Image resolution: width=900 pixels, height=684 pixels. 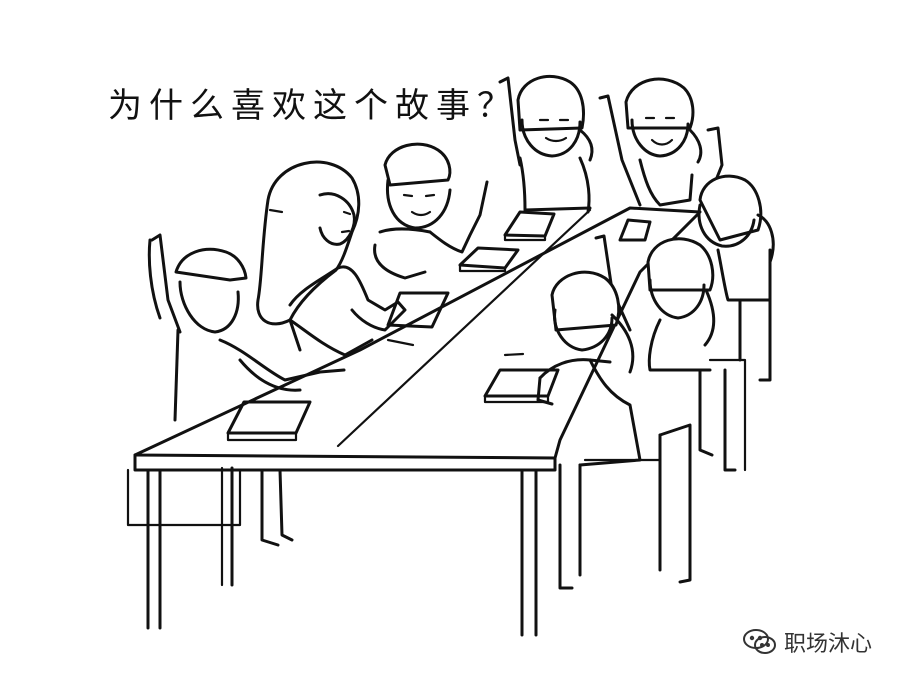 What do you see at coordinates (546, 144) in the screenshot?
I see `girl-back-center` at bounding box center [546, 144].